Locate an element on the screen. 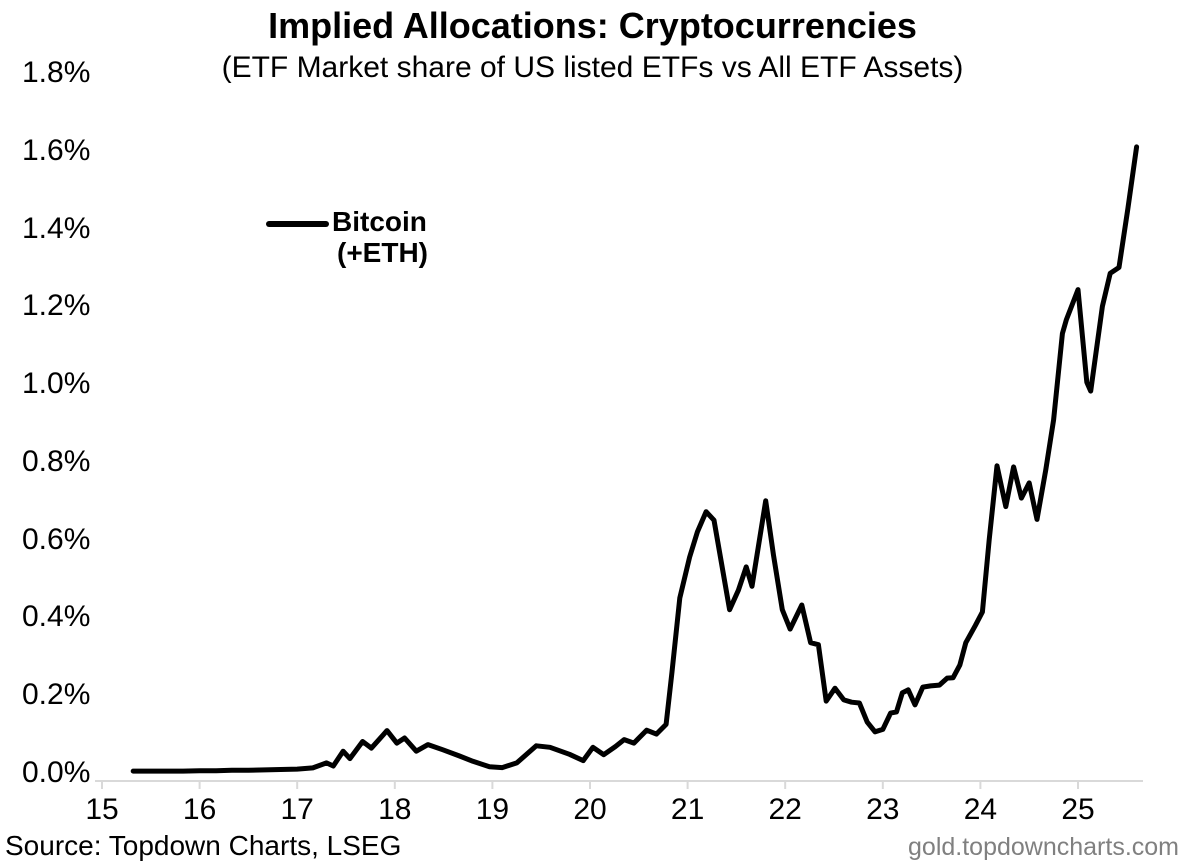 Image resolution: width=1185 pixels, height=865 pixels. x-tick-label: 24 is located at coordinates (980, 809).